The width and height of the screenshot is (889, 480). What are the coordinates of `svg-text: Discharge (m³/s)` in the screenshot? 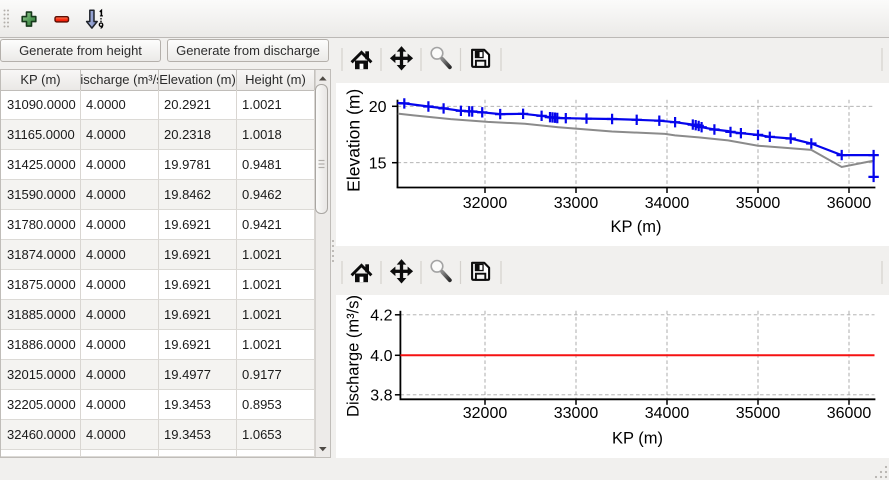 It's located at (354, 356).